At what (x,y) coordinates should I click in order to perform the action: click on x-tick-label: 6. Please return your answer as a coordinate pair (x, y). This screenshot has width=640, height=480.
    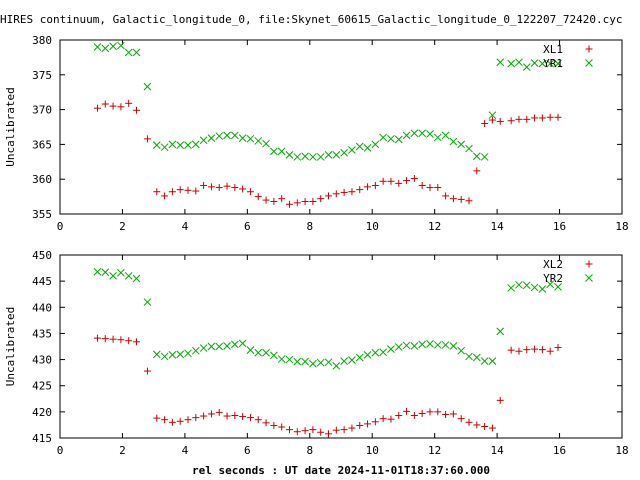
    Looking at the image, I should click on (247, 450).